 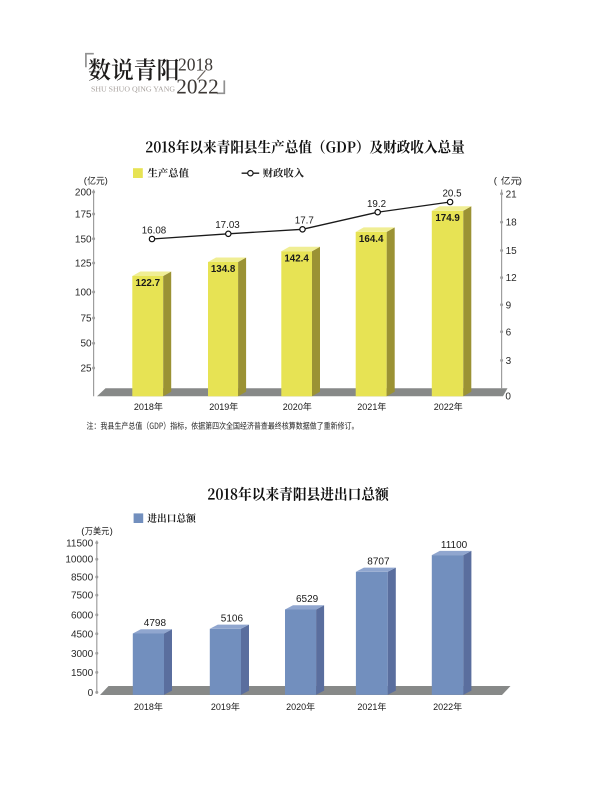 I want to click on svg-text: 10000, so click(x=79, y=560).